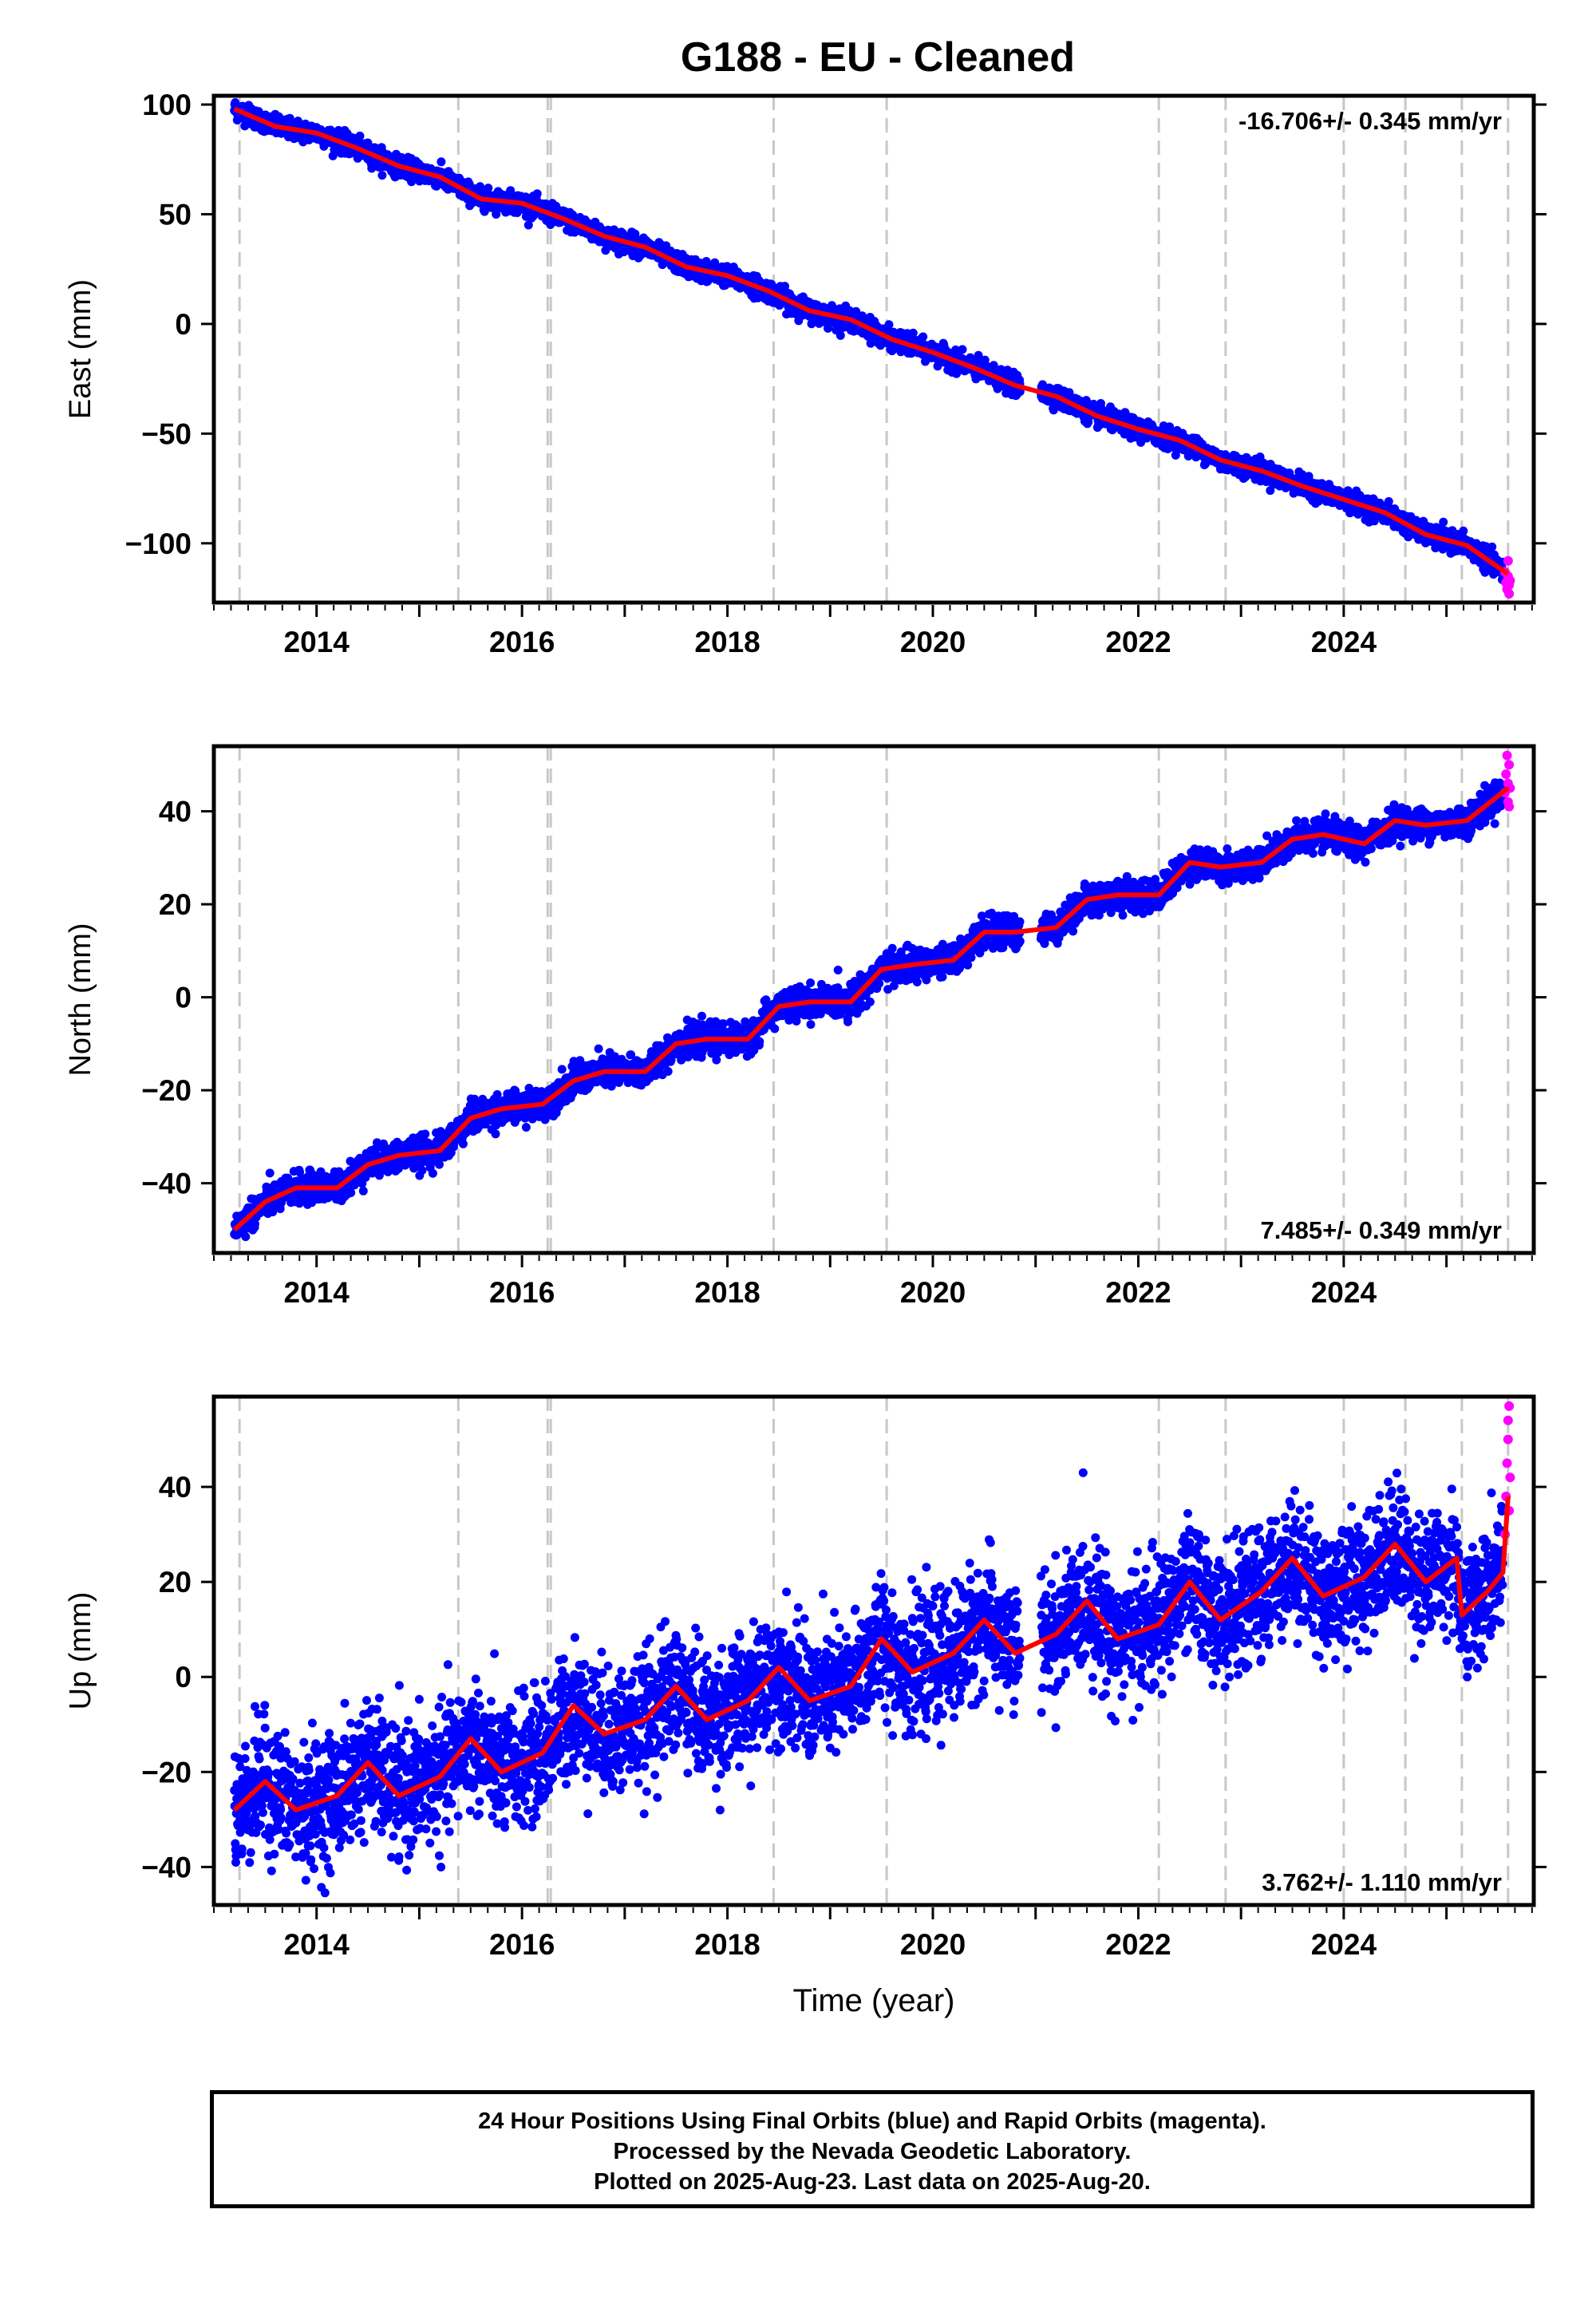 Image resolution: width=1596 pixels, height=2316 pixels. What do you see at coordinates (727, 642) in the screenshot?
I see `x-tick-label: 2018` at bounding box center [727, 642].